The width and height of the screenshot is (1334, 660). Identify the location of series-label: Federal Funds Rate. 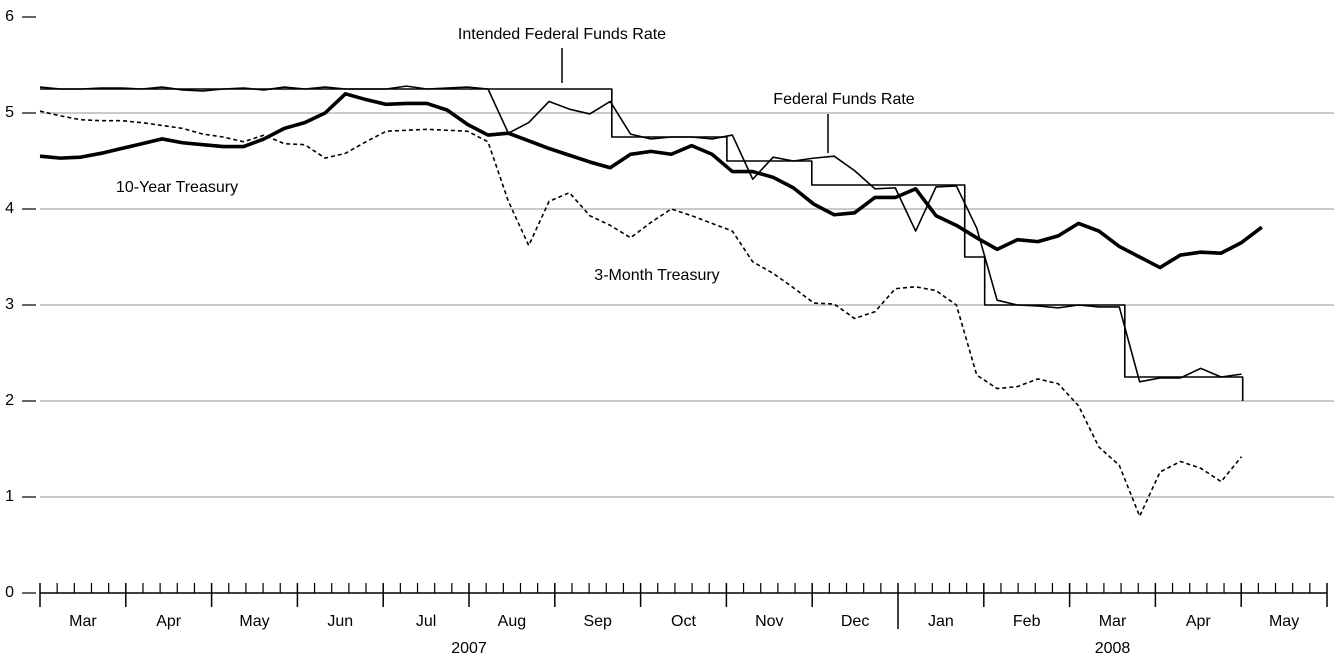
(844, 99).